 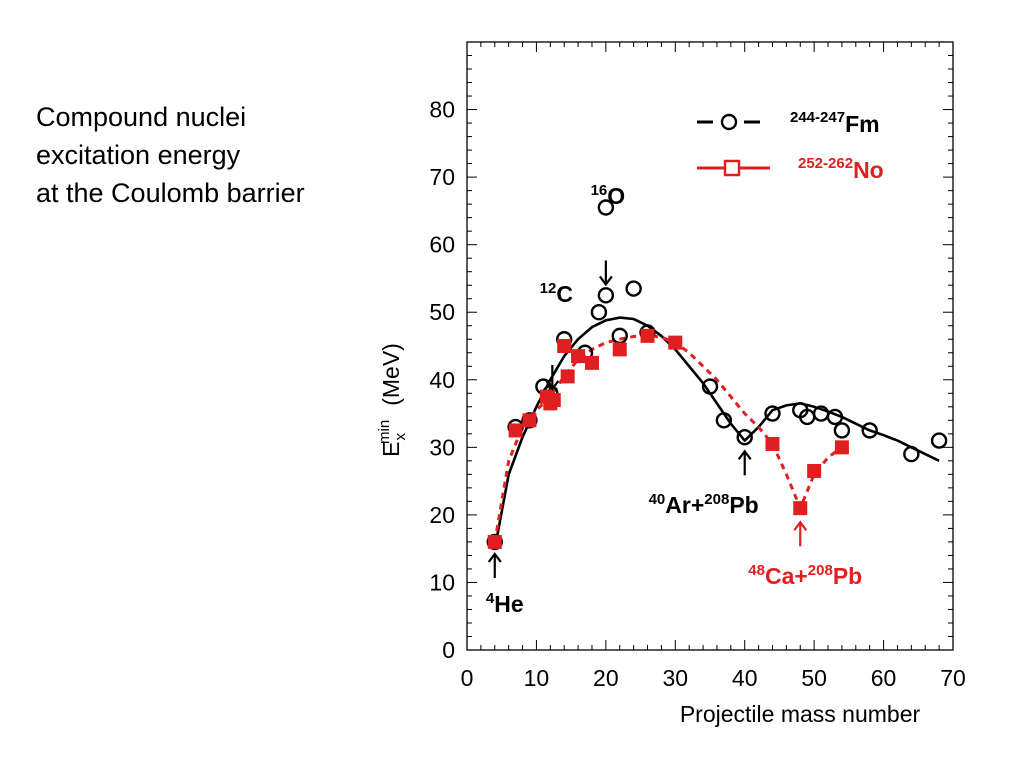 What do you see at coordinates (953, 678) in the screenshot?
I see `x-tick-label: 70` at bounding box center [953, 678].